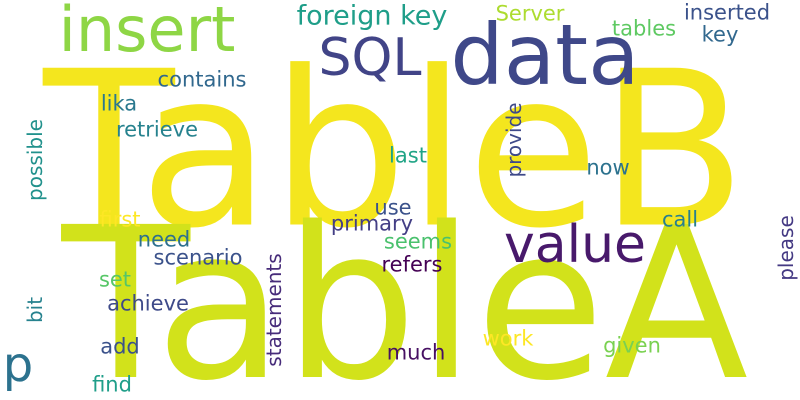 The height and width of the screenshot is (400, 800). What do you see at coordinates (372, 16) in the screenshot?
I see `word-foreign-key: foreign key` at bounding box center [372, 16].